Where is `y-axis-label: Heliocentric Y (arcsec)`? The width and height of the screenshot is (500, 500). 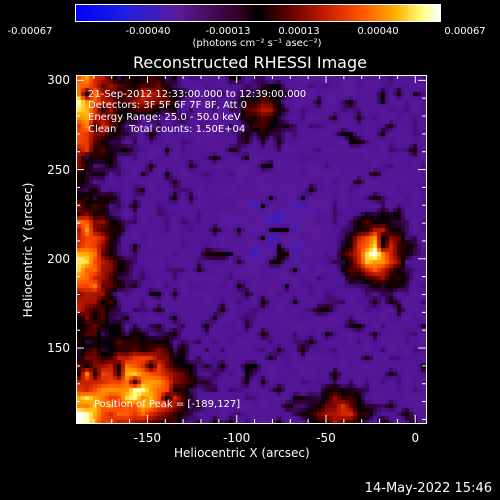
y-axis-label: Heliocentric Y (arcsec) is located at coordinates (28, 250).